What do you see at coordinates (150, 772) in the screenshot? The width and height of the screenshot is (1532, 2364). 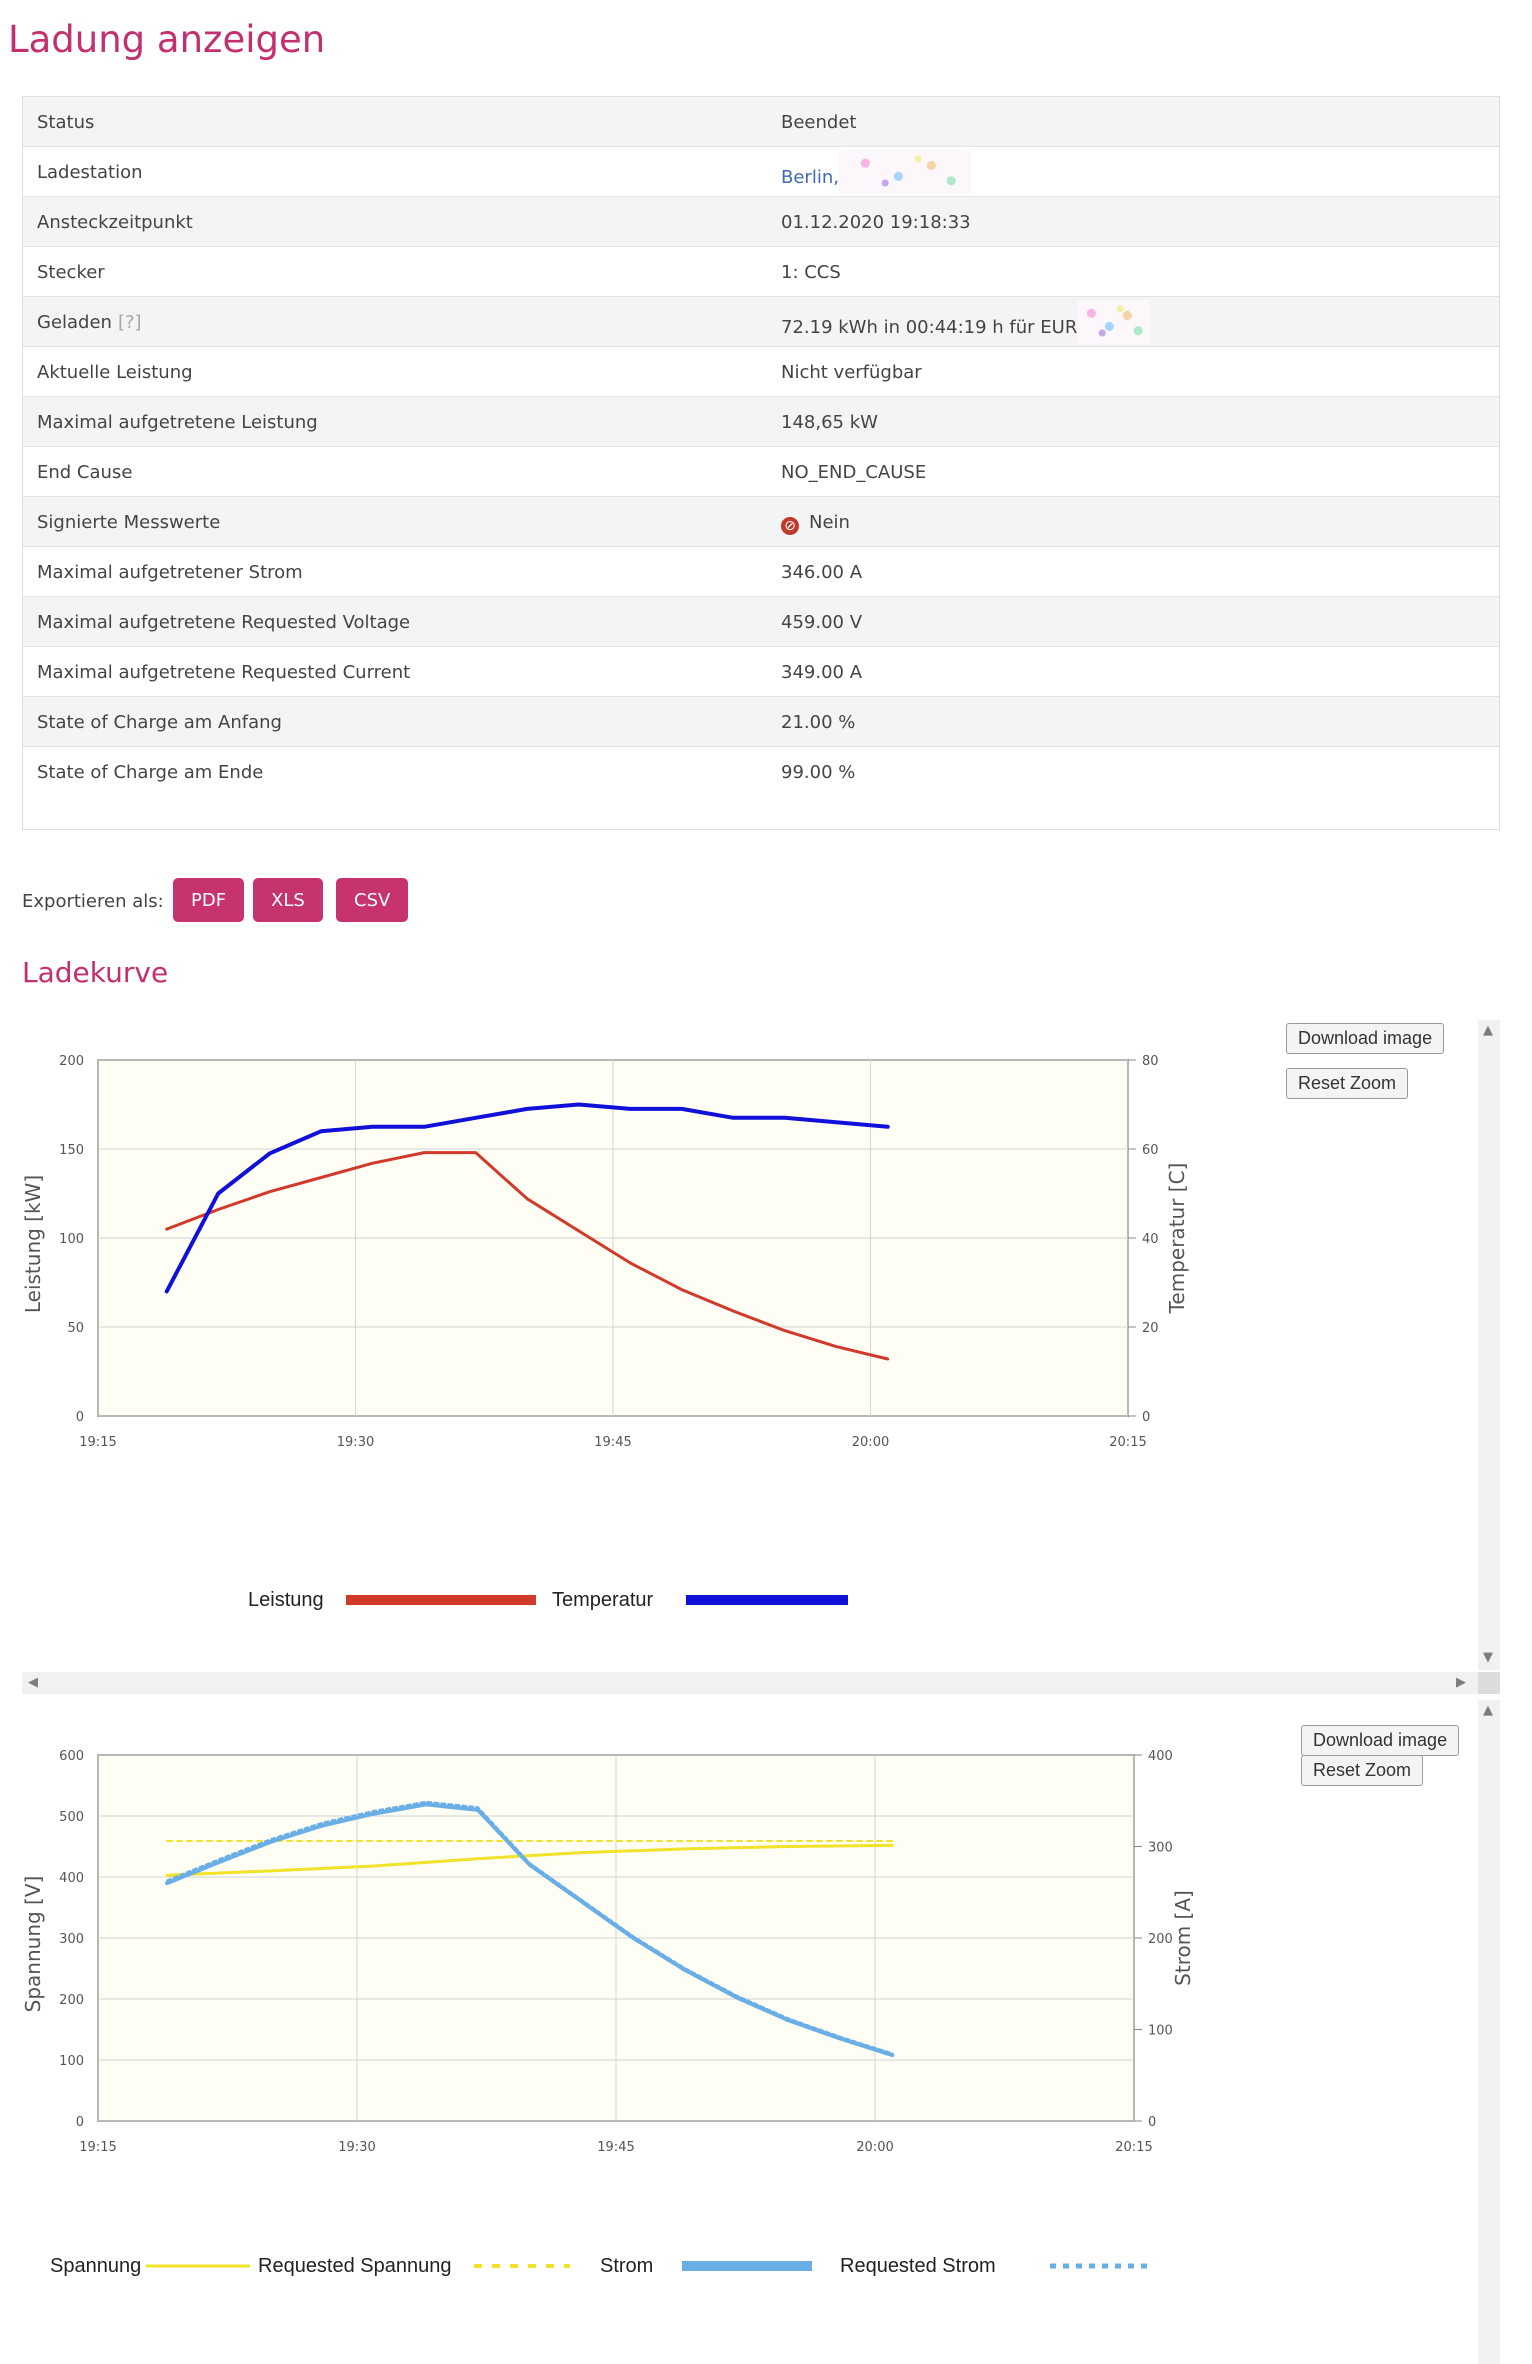 I see `row-label: State of Charge am Ende` at bounding box center [150, 772].